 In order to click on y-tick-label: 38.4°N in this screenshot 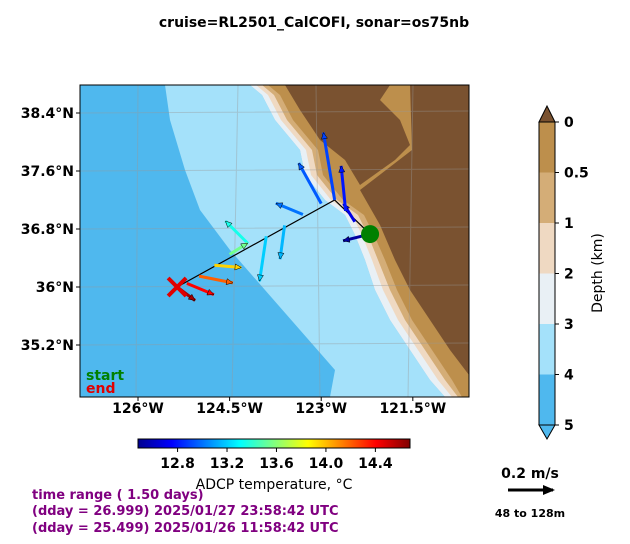, I will do `click(47, 114)`.